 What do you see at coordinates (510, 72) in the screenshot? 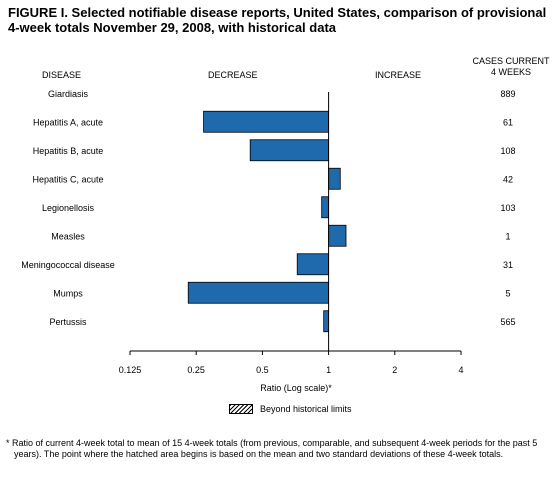
I see `cases-header-line2: 4 WEEKS` at bounding box center [510, 72].